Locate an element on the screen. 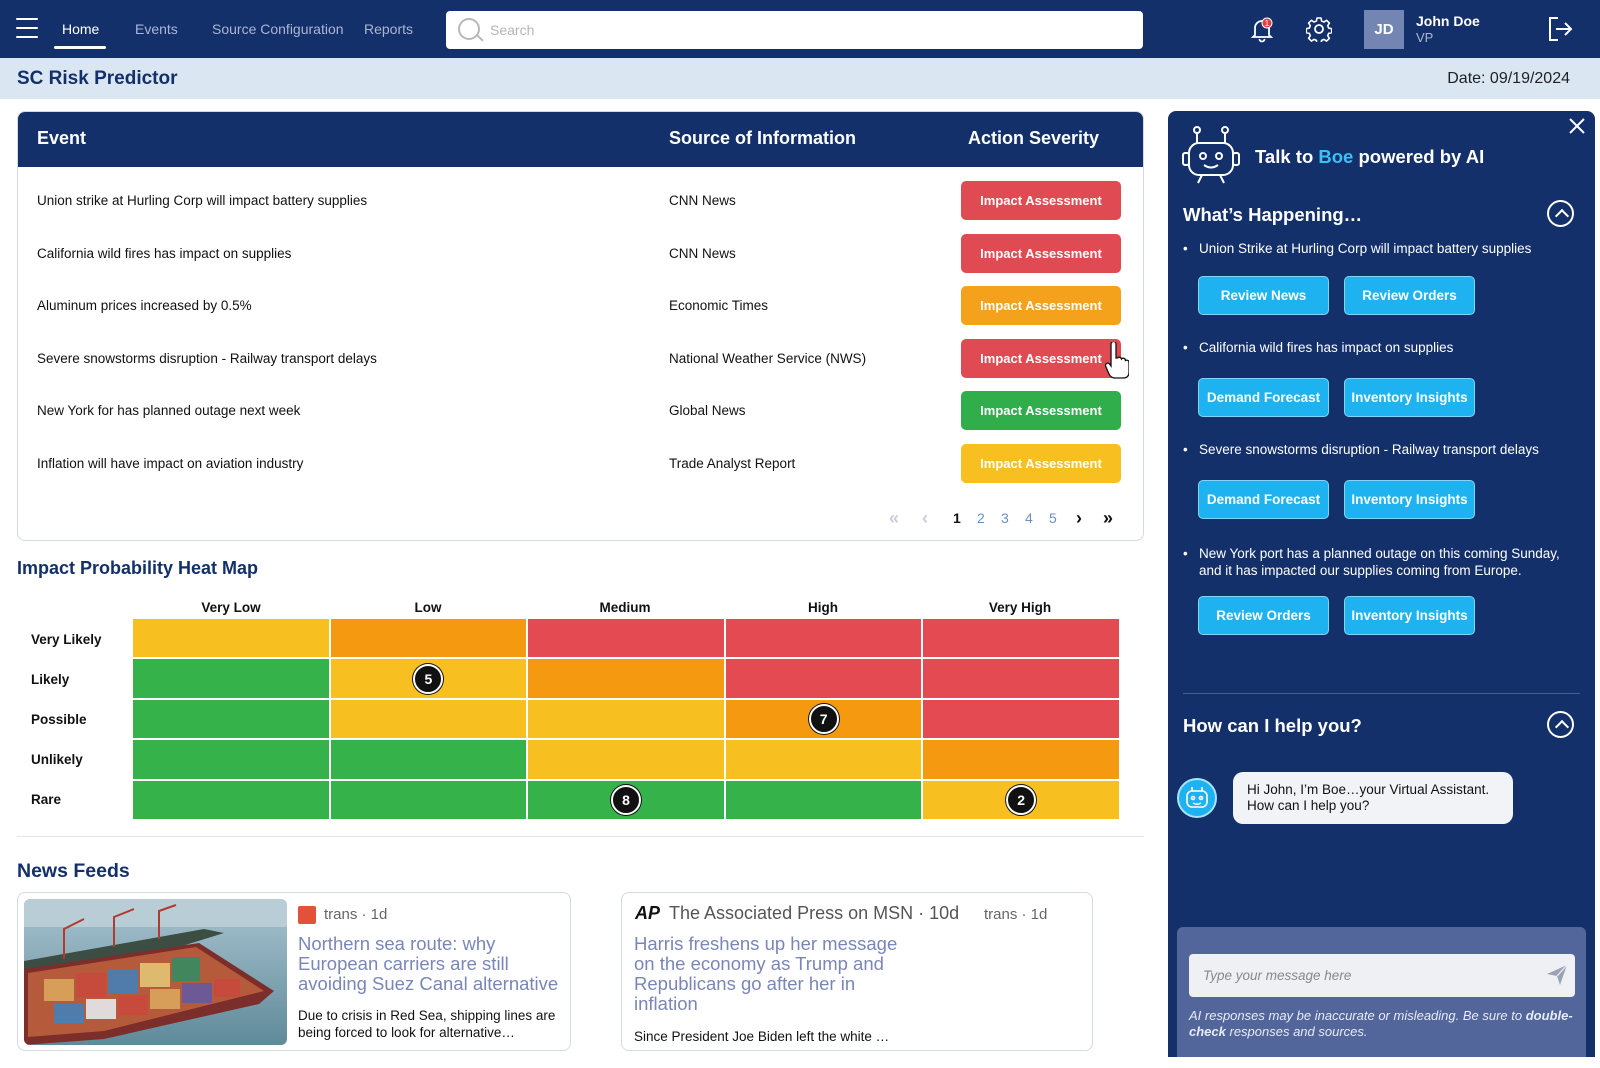  first-page-icon: « is located at coordinates (894, 518).